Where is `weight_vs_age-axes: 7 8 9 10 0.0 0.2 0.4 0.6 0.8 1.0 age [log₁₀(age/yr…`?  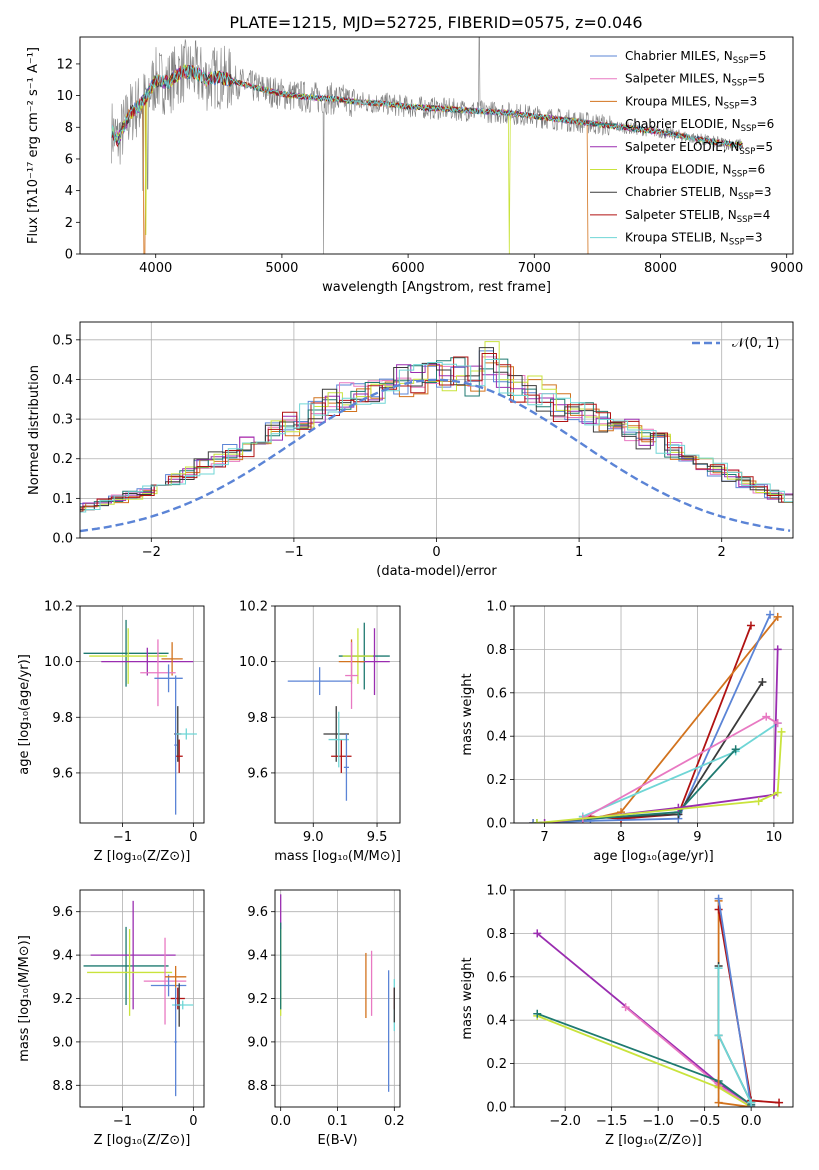 weight_vs_age-axes: 7 8 9 10 0.0 0.2 0.4 0.6 0.8 1.0 age [log₁₀(age/yr… is located at coordinates (627, 732).